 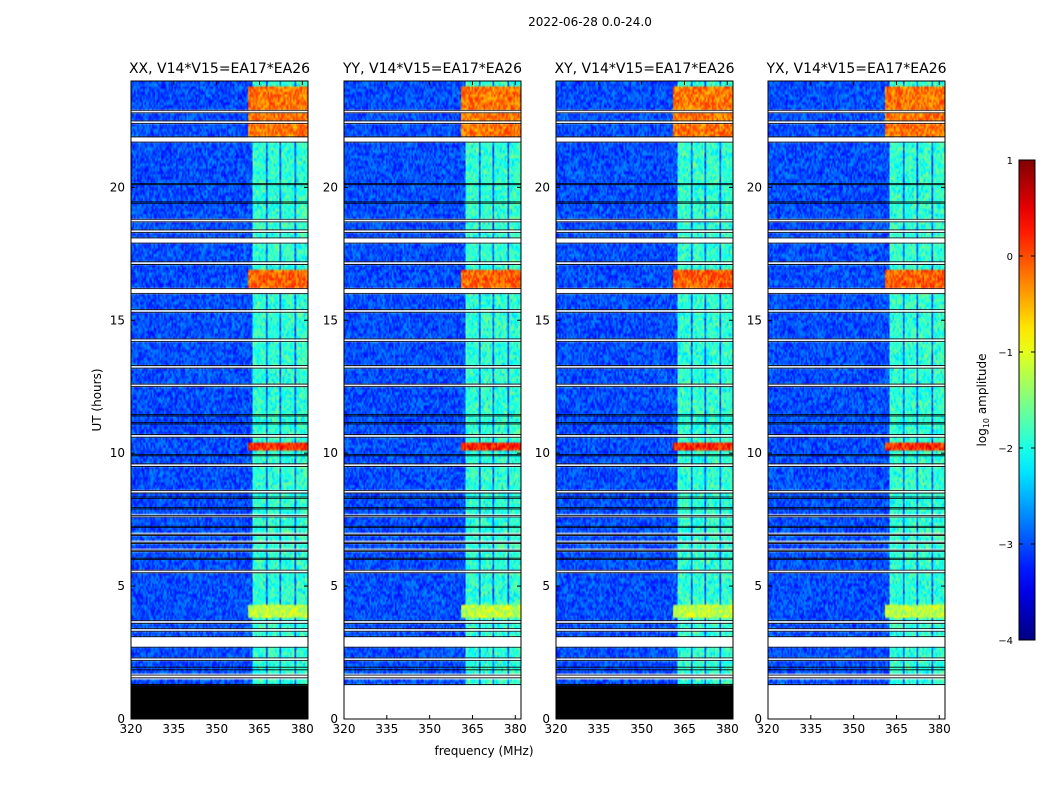 What do you see at coordinates (1005, 449) in the screenshot?
I see `colorbar-tick-label: −2` at bounding box center [1005, 449].